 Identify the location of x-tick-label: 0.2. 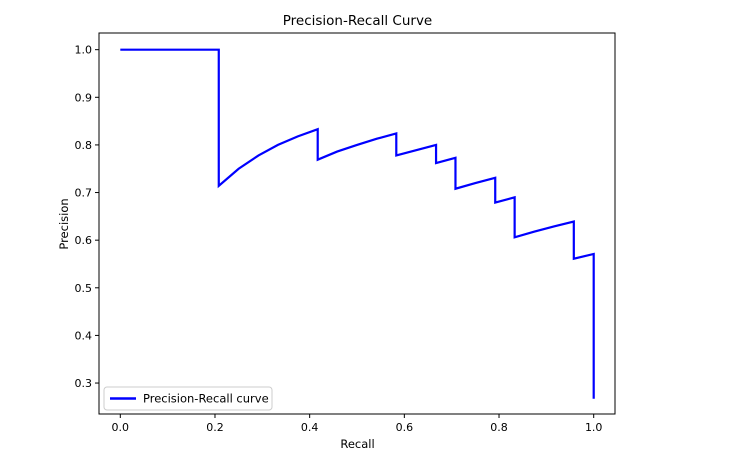
(215, 427).